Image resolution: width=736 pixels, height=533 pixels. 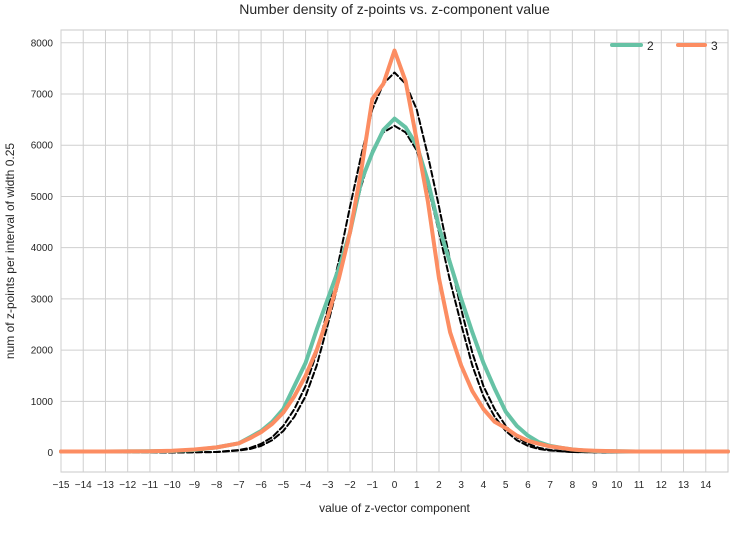 What do you see at coordinates (506, 485) in the screenshot?
I see `x-tick-label: 5` at bounding box center [506, 485].